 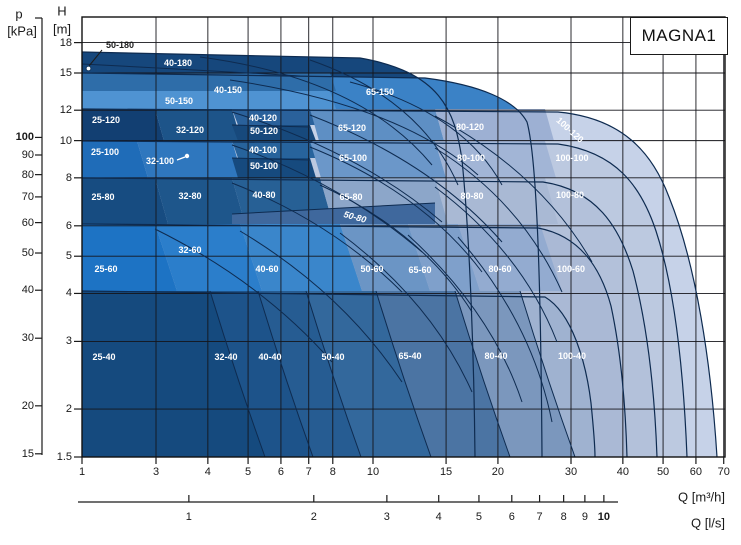 What do you see at coordinates (248, 472) in the screenshot?
I see `flow-m3h-tick-label: 5` at bounding box center [248, 472].